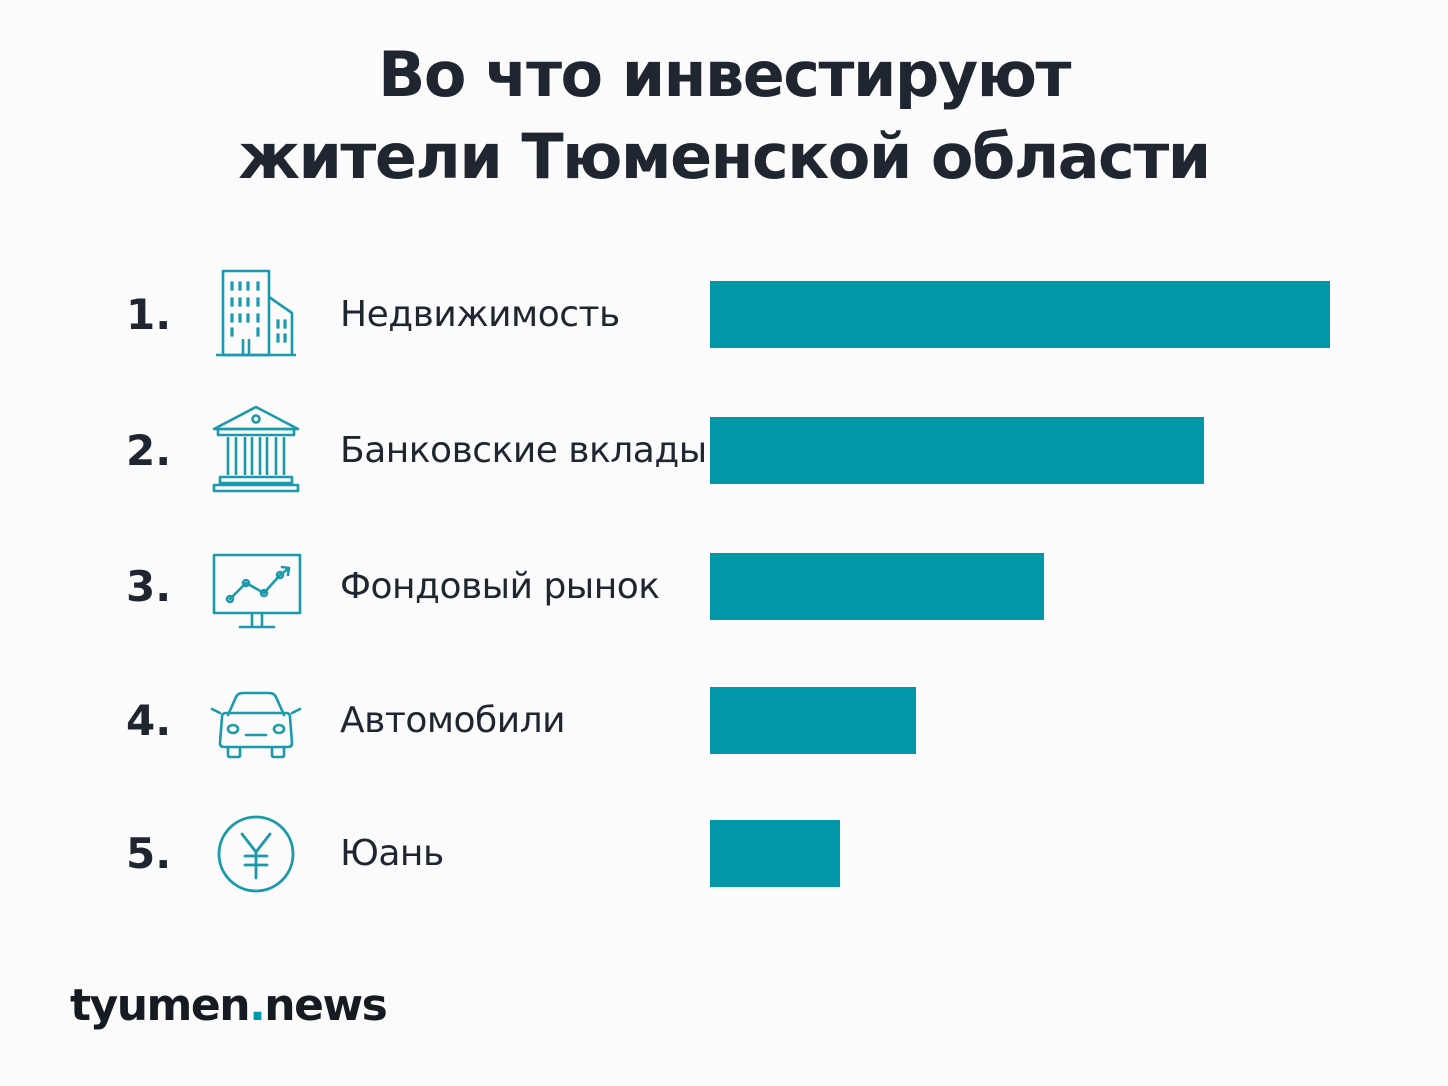 The width and height of the screenshot is (1448, 1086). I want to click on brand-name-right: news, so click(326, 1005).